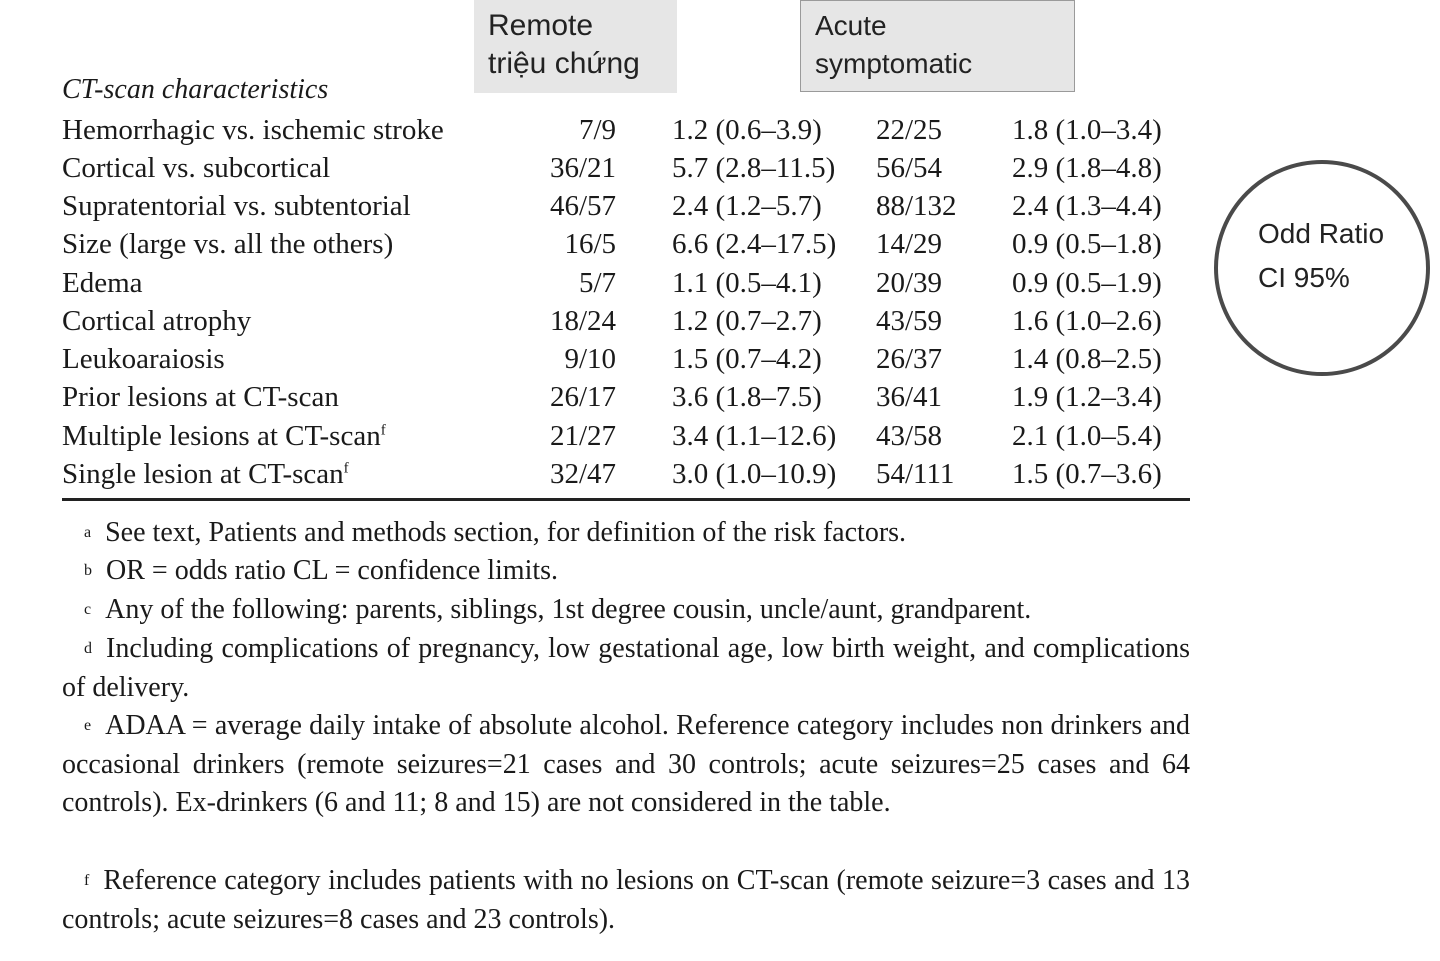 The height and width of the screenshot is (961, 1440). What do you see at coordinates (626, 499) in the screenshot?
I see `table-bottom-rule` at bounding box center [626, 499].